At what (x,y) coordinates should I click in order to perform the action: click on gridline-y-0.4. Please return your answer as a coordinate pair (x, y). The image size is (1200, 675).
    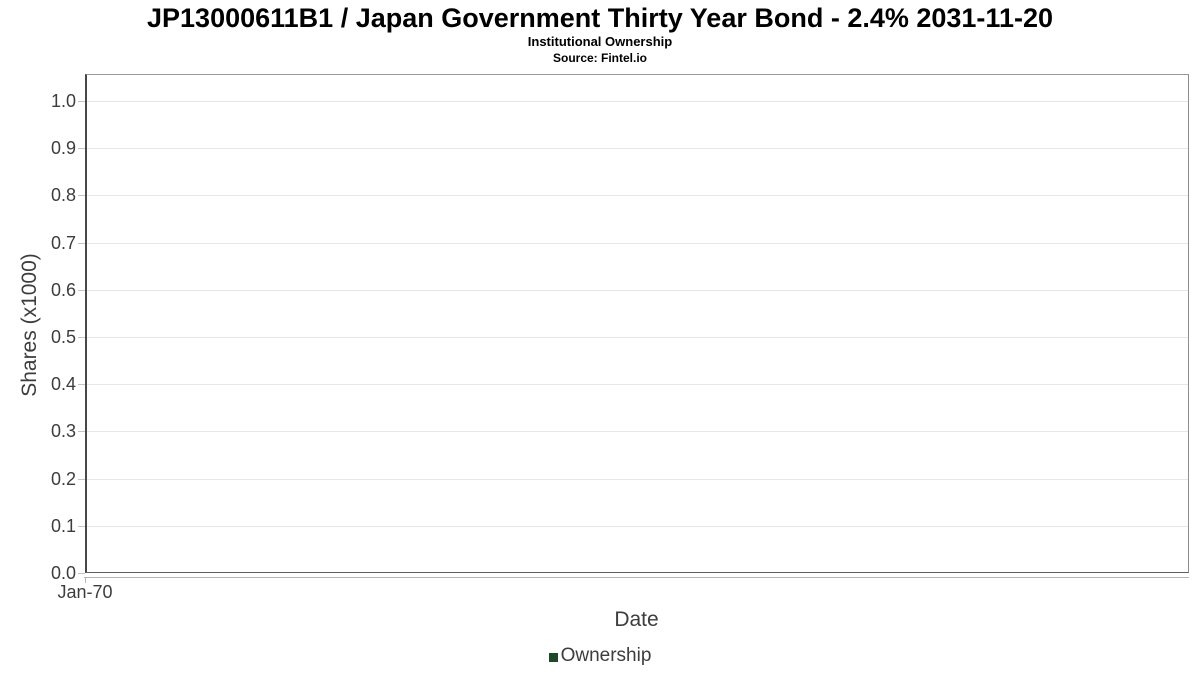
    Looking at the image, I should click on (637, 384).